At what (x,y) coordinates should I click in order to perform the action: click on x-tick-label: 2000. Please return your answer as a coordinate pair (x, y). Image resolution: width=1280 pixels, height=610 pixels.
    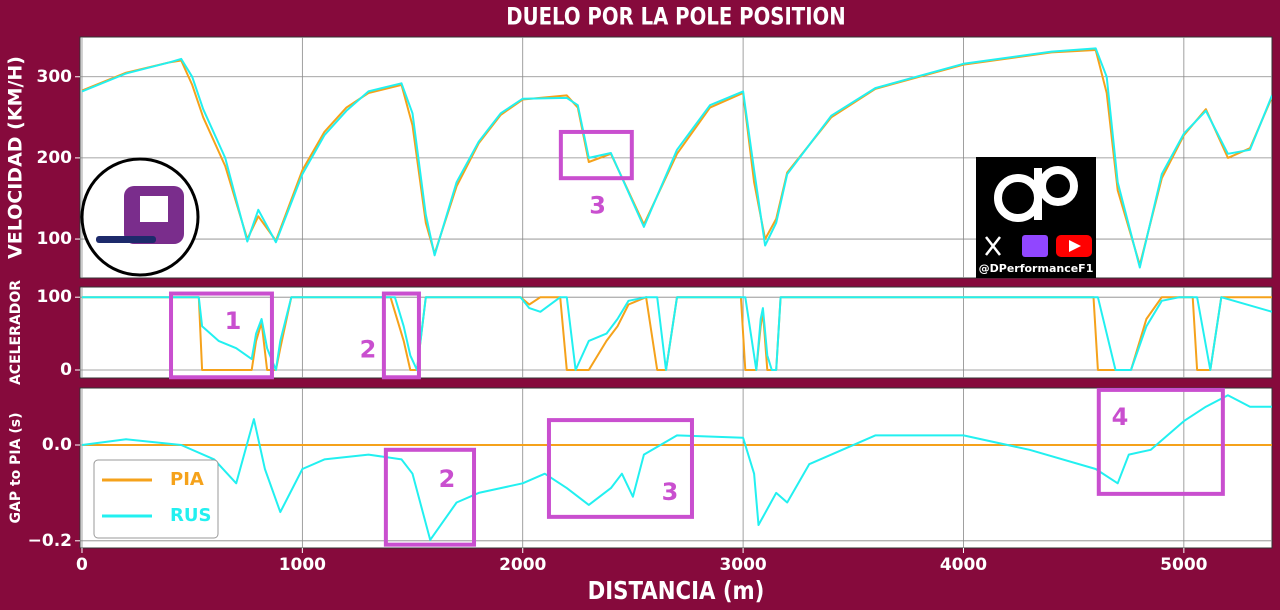
    Looking at the image, I should click on (522, 565).